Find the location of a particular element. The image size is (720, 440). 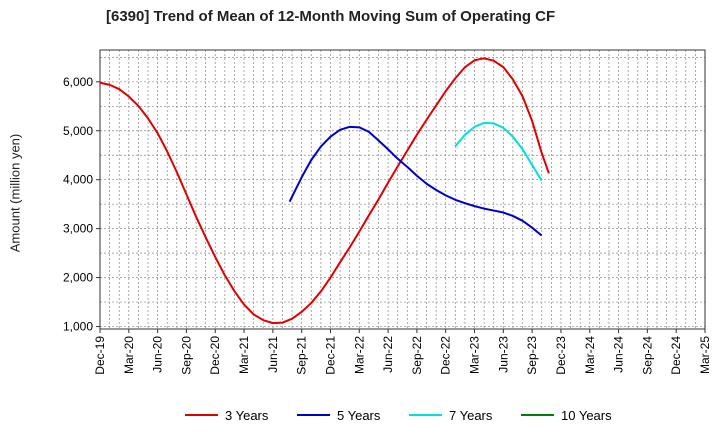

x-tick-label: Dec-24 is located at coordinates (676, 355).